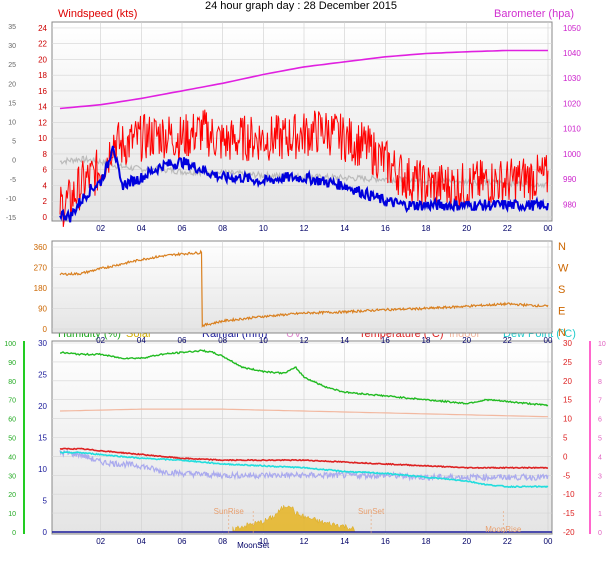 The width and height of the screenshot is (608, 561). Describe the element at coordinates (12, 495) in the screenshot. I see `humidity-tick-label: 20` at that location.